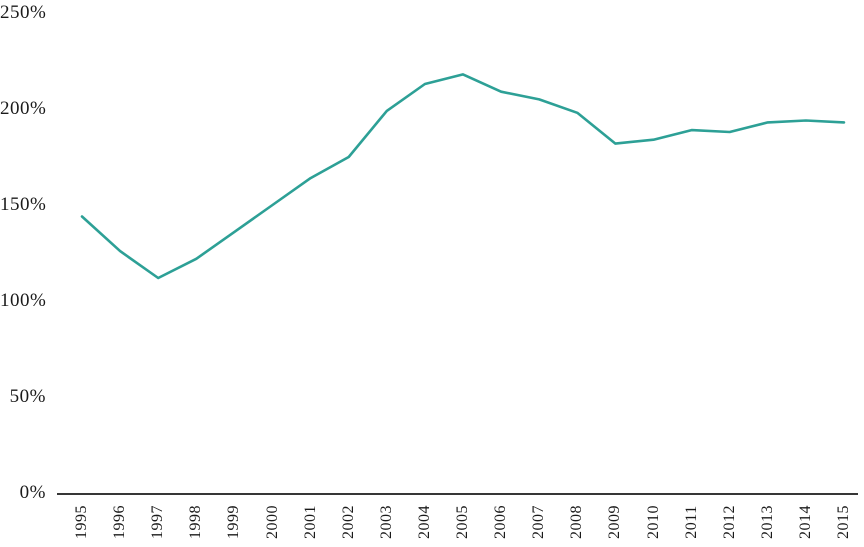 The height and width of the screenshot is (547, 864). Describe the element at coordinates (539, 522) in the screenshot. I see `x-tick-label: 2007` at that location.